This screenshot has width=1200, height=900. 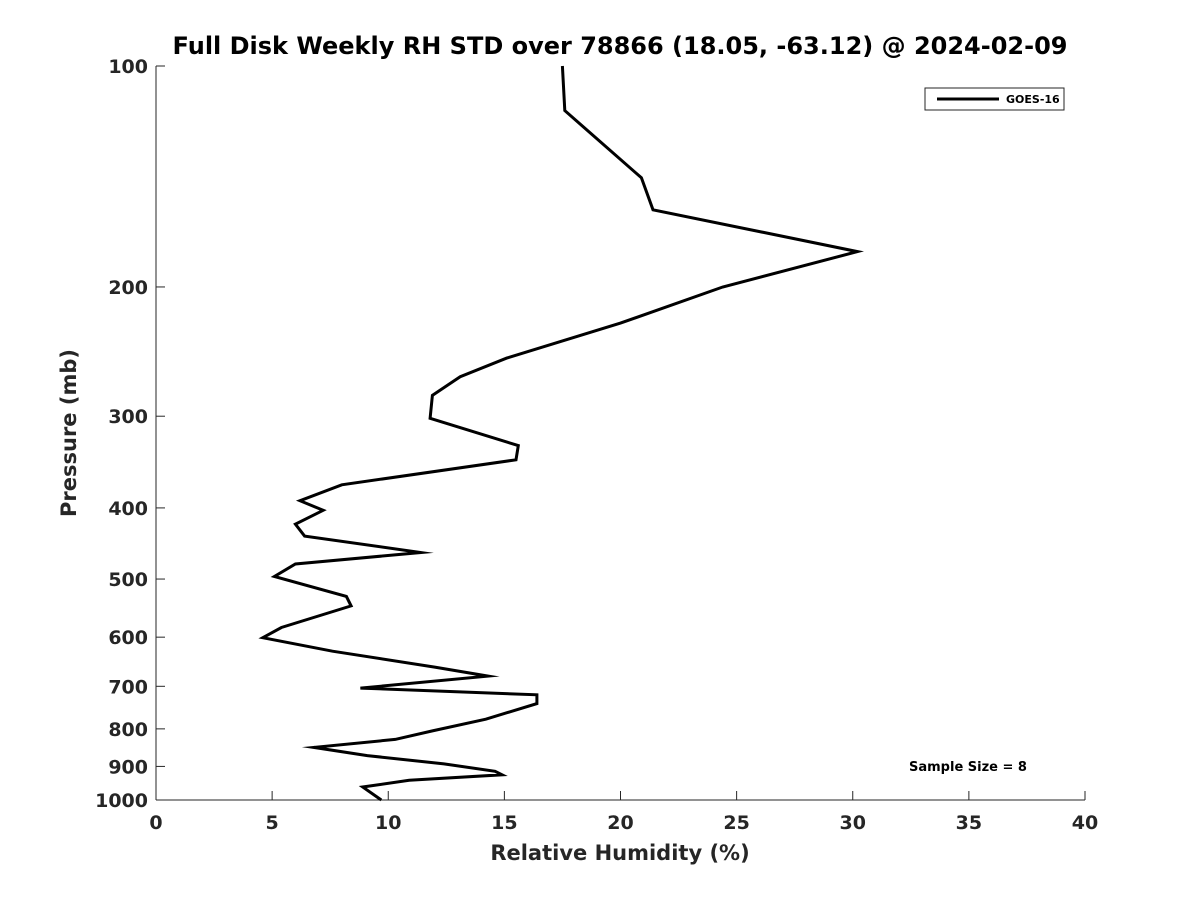 What do you see at coordinates (128, 580) in the screenshot?
I see `y-tick-label: 500` at bounding box center [128, 580].